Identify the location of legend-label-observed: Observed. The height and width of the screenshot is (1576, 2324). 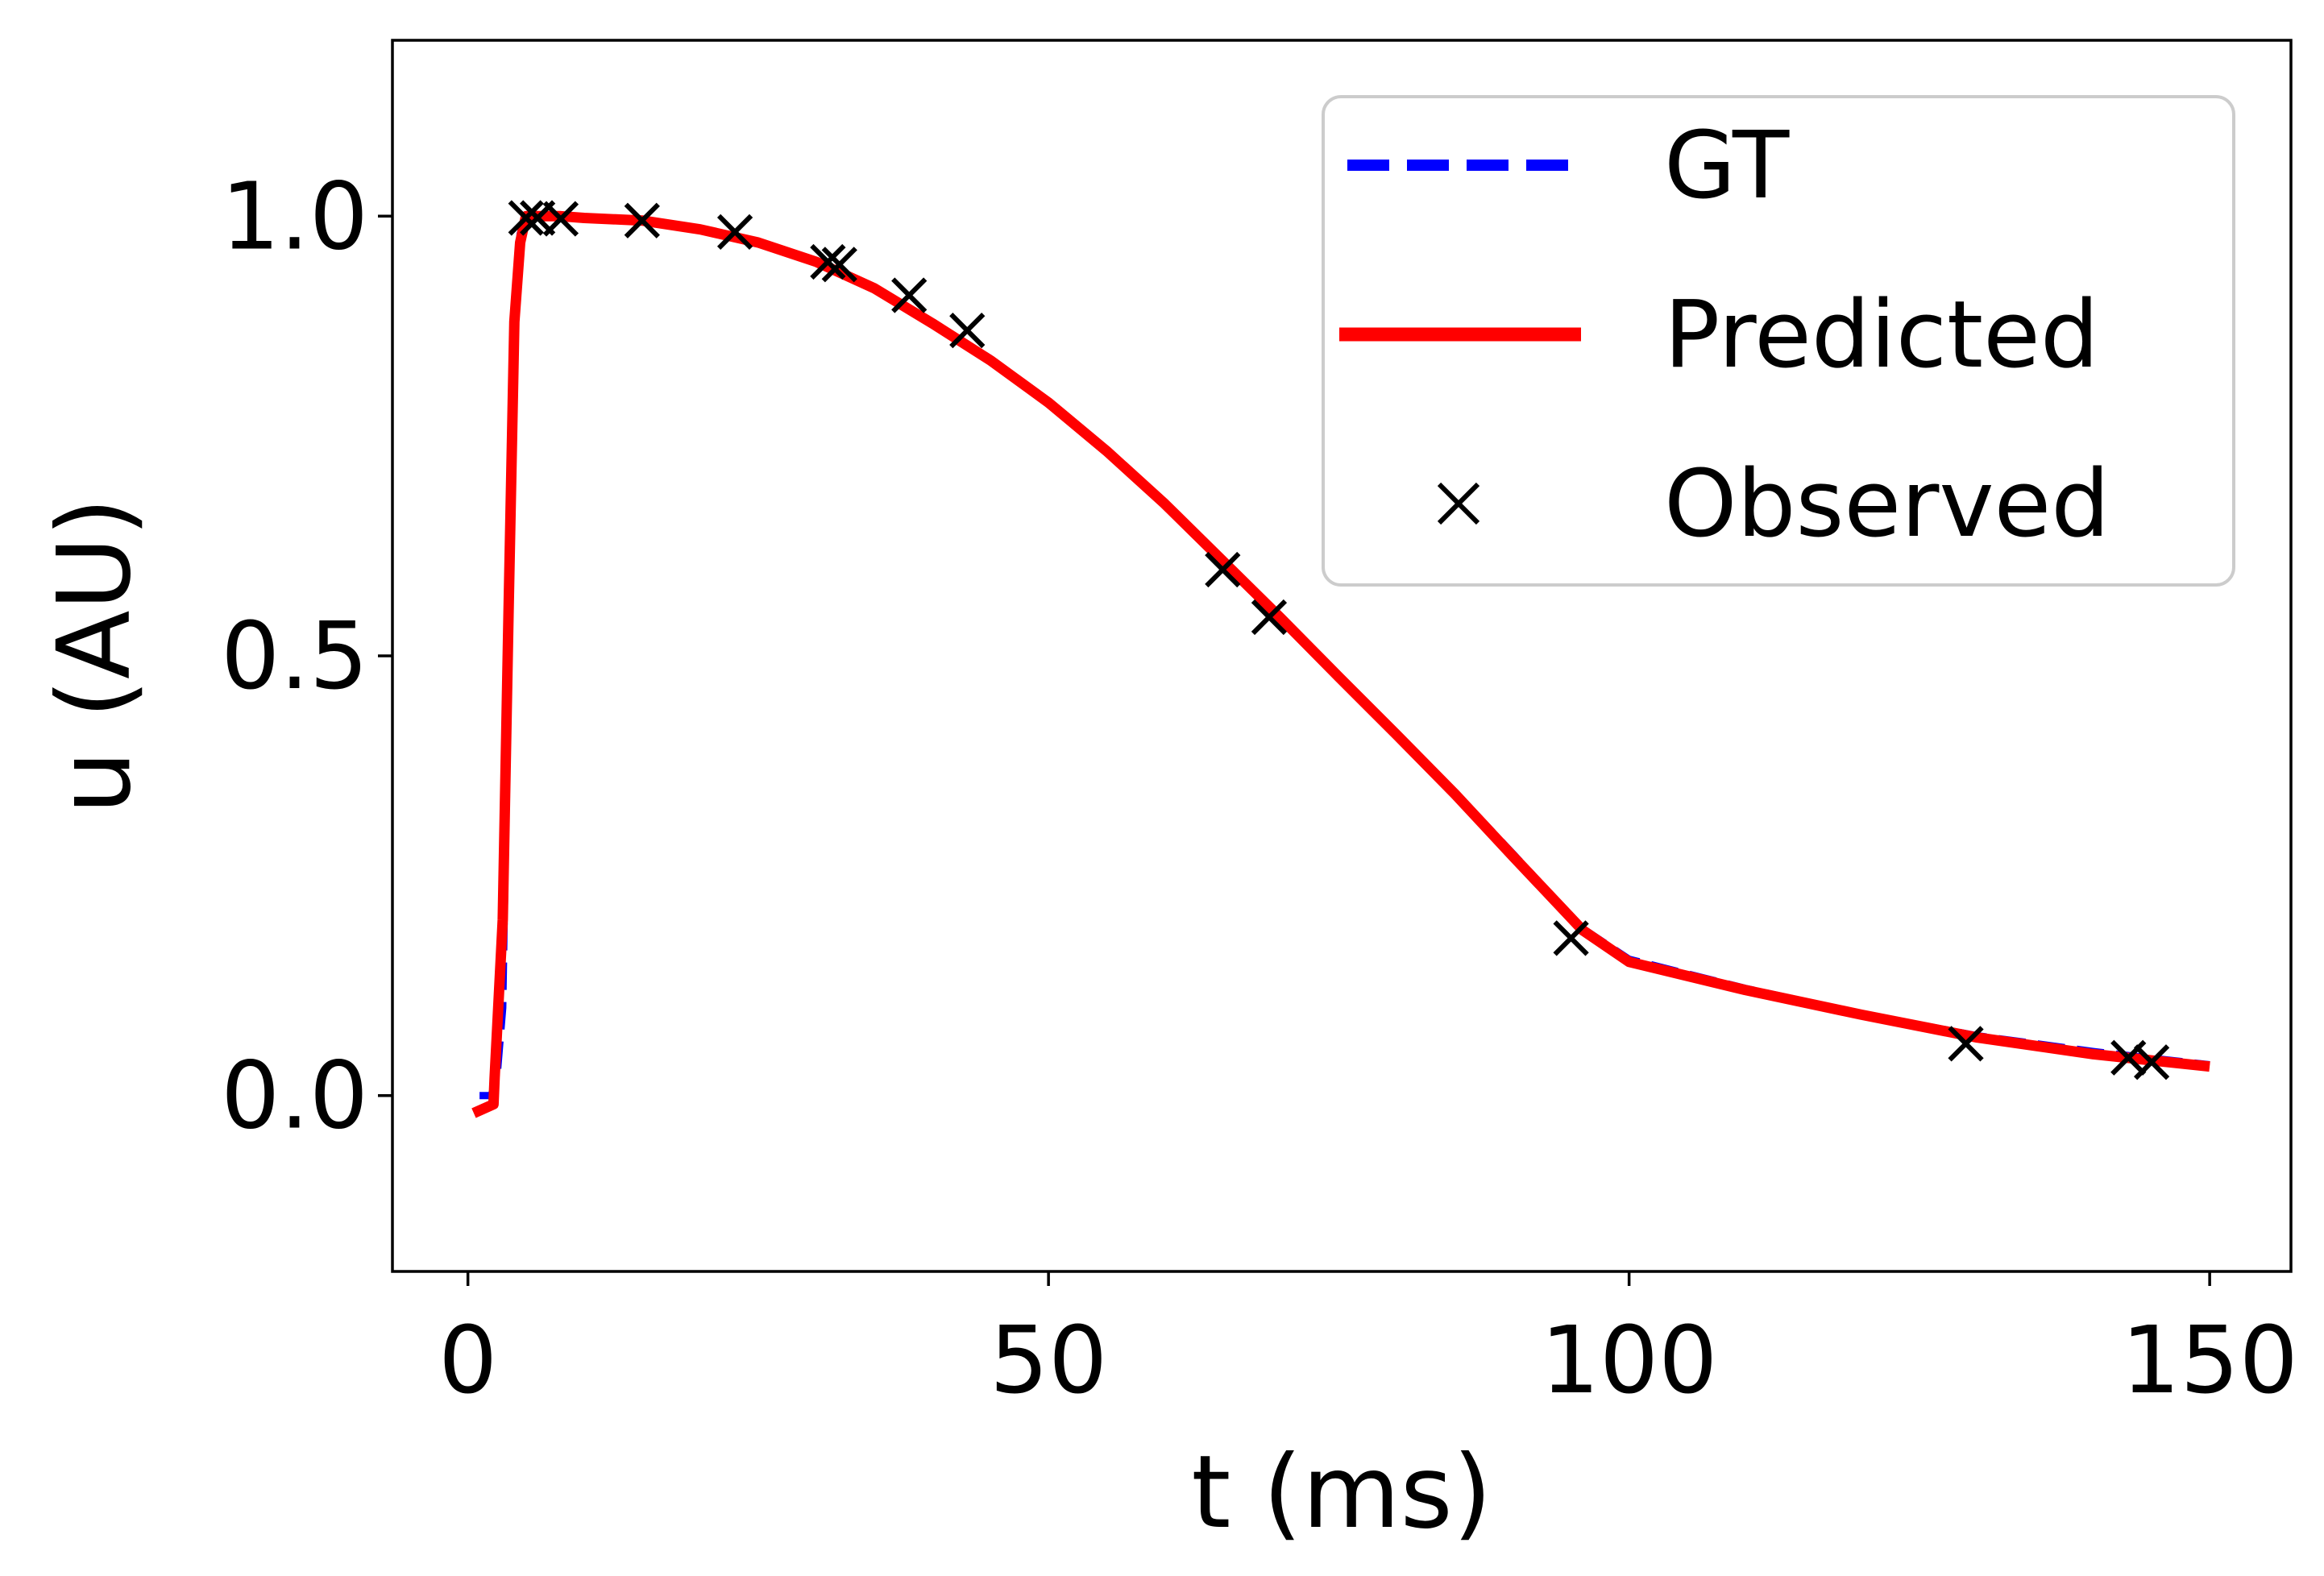
(1887, 504).